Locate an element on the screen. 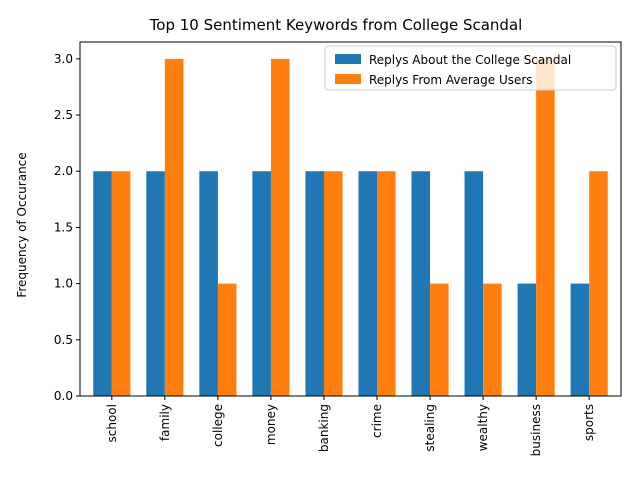 This screenshot has width=640, height=480. y-tick-label: 1.0 is located at coordinates (63, 284).